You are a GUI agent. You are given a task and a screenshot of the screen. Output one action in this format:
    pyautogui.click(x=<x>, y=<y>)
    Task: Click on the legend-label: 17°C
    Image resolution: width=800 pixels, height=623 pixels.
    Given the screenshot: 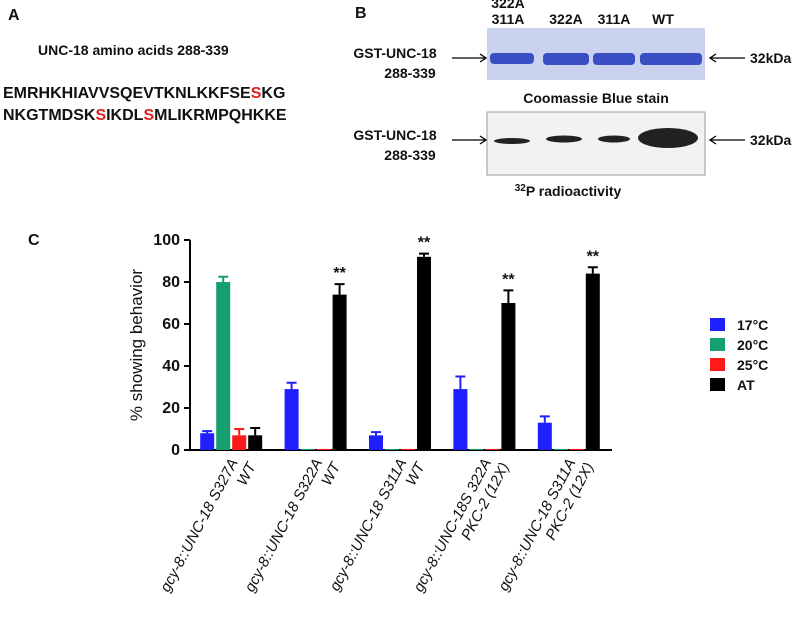 What is the action you would take?
    pyautogui.click(x=752, y=325)
    